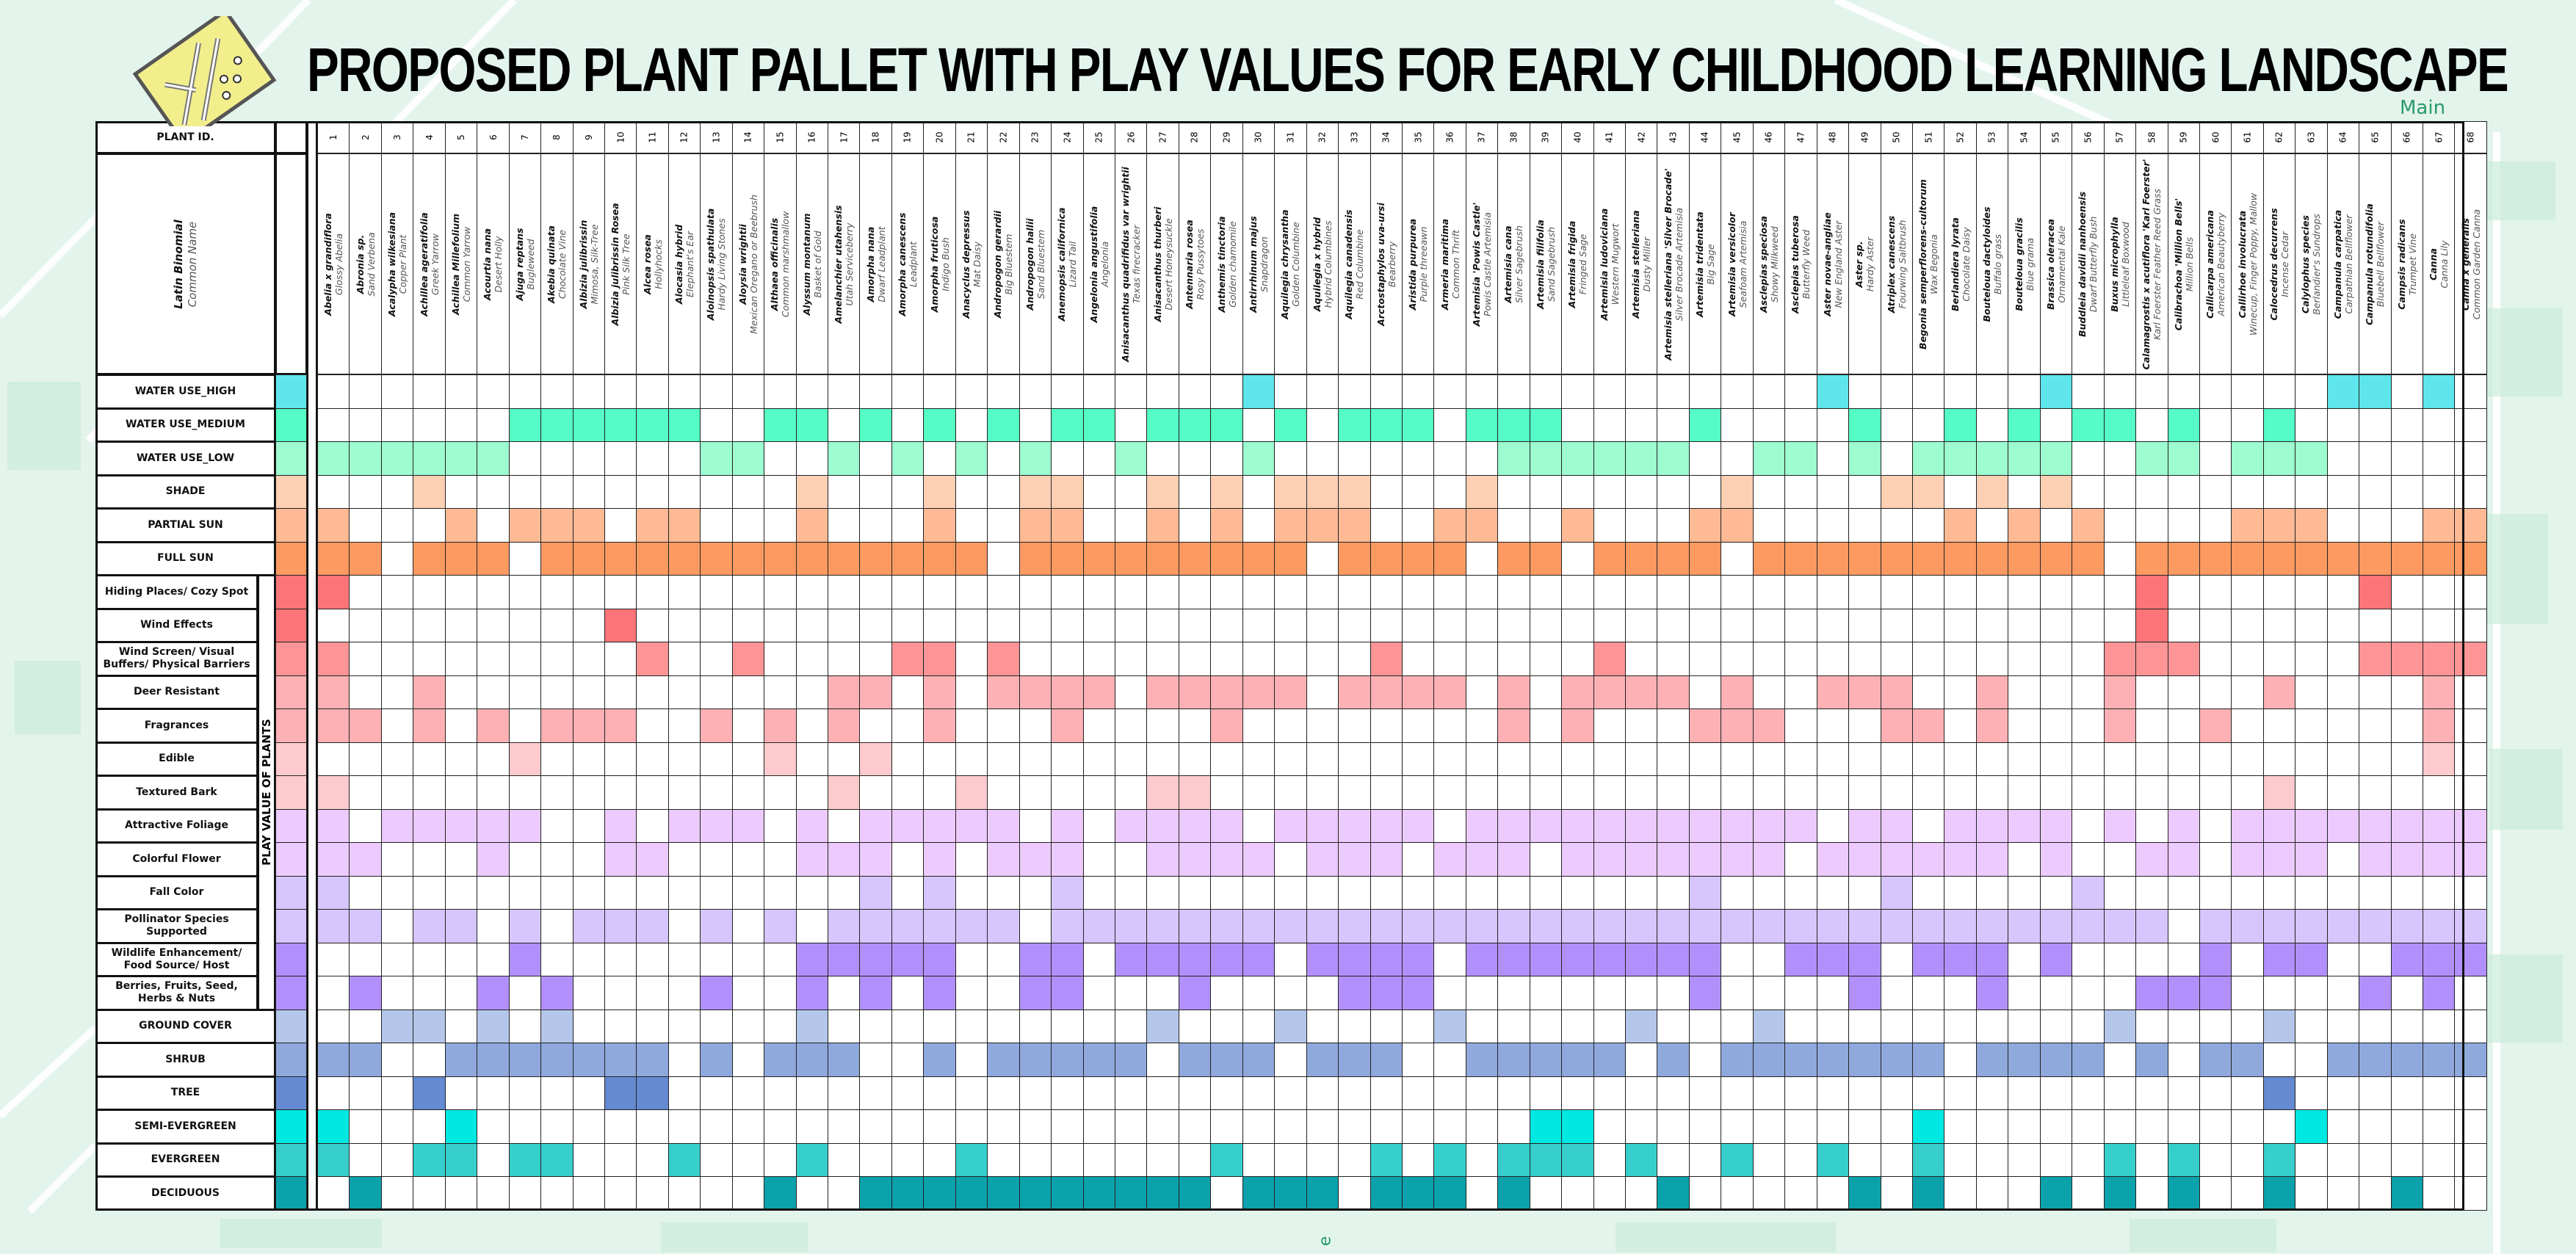 The image size is (2576, 1254). What do you see at coordinates (583, 264) in the screenshot?
I see `plant-latin-name: Albizia julibrissin` at bounding box center [583, 264].